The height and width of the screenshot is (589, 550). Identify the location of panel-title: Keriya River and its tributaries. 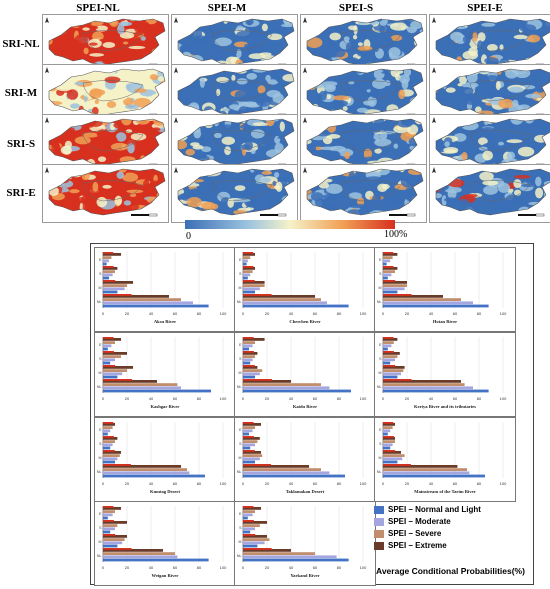
(445, 406).